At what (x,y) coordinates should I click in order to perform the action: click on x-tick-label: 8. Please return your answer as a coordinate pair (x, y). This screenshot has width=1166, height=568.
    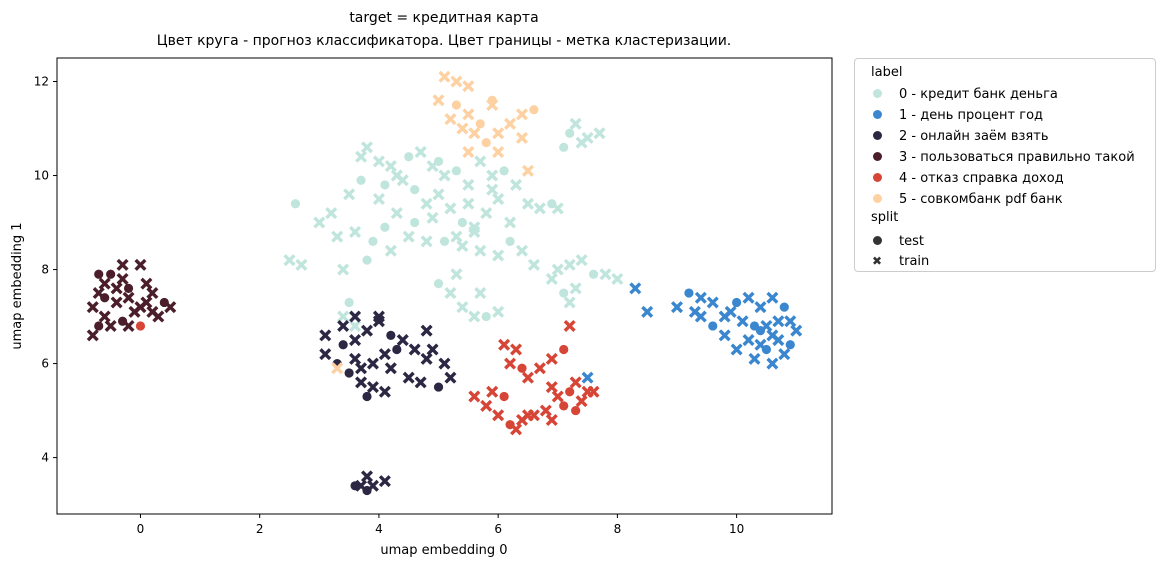
    Looking at the image, I should click on (618, 529).